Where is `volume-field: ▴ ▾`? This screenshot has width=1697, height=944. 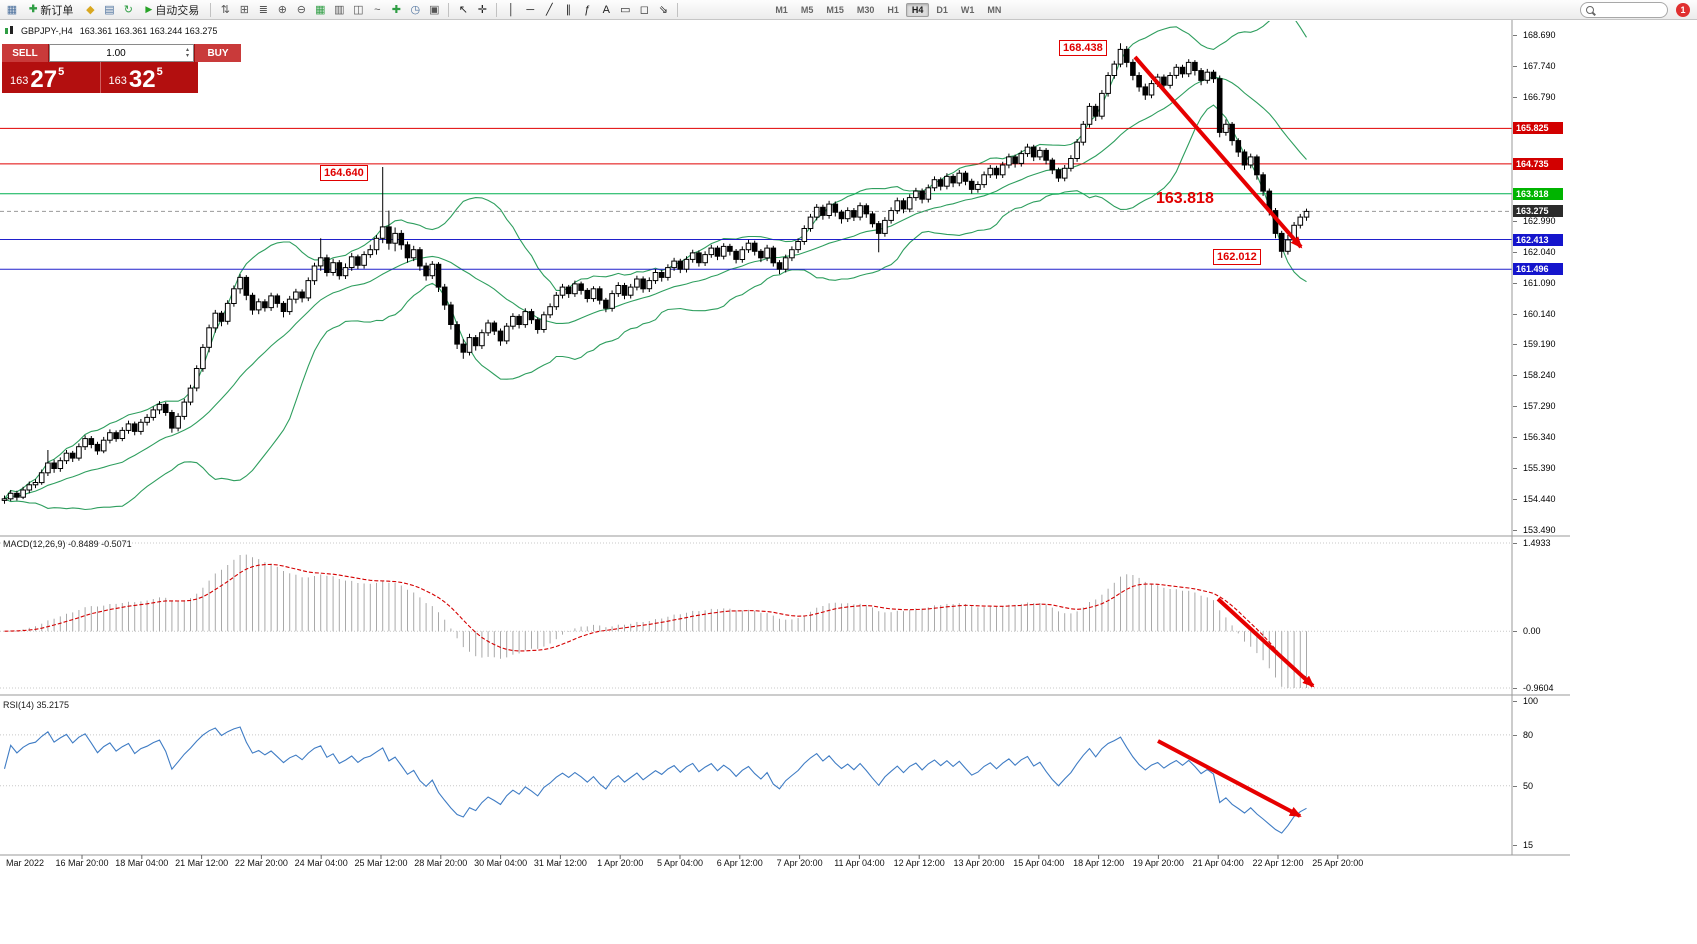 volume-field: ▴ ▾ is located at coordinates (121, 53).